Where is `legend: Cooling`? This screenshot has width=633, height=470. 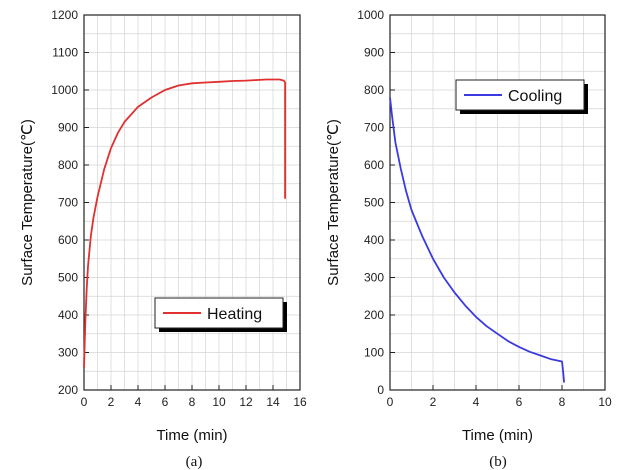 legend: Cooling is located at coordinates (521, 96).